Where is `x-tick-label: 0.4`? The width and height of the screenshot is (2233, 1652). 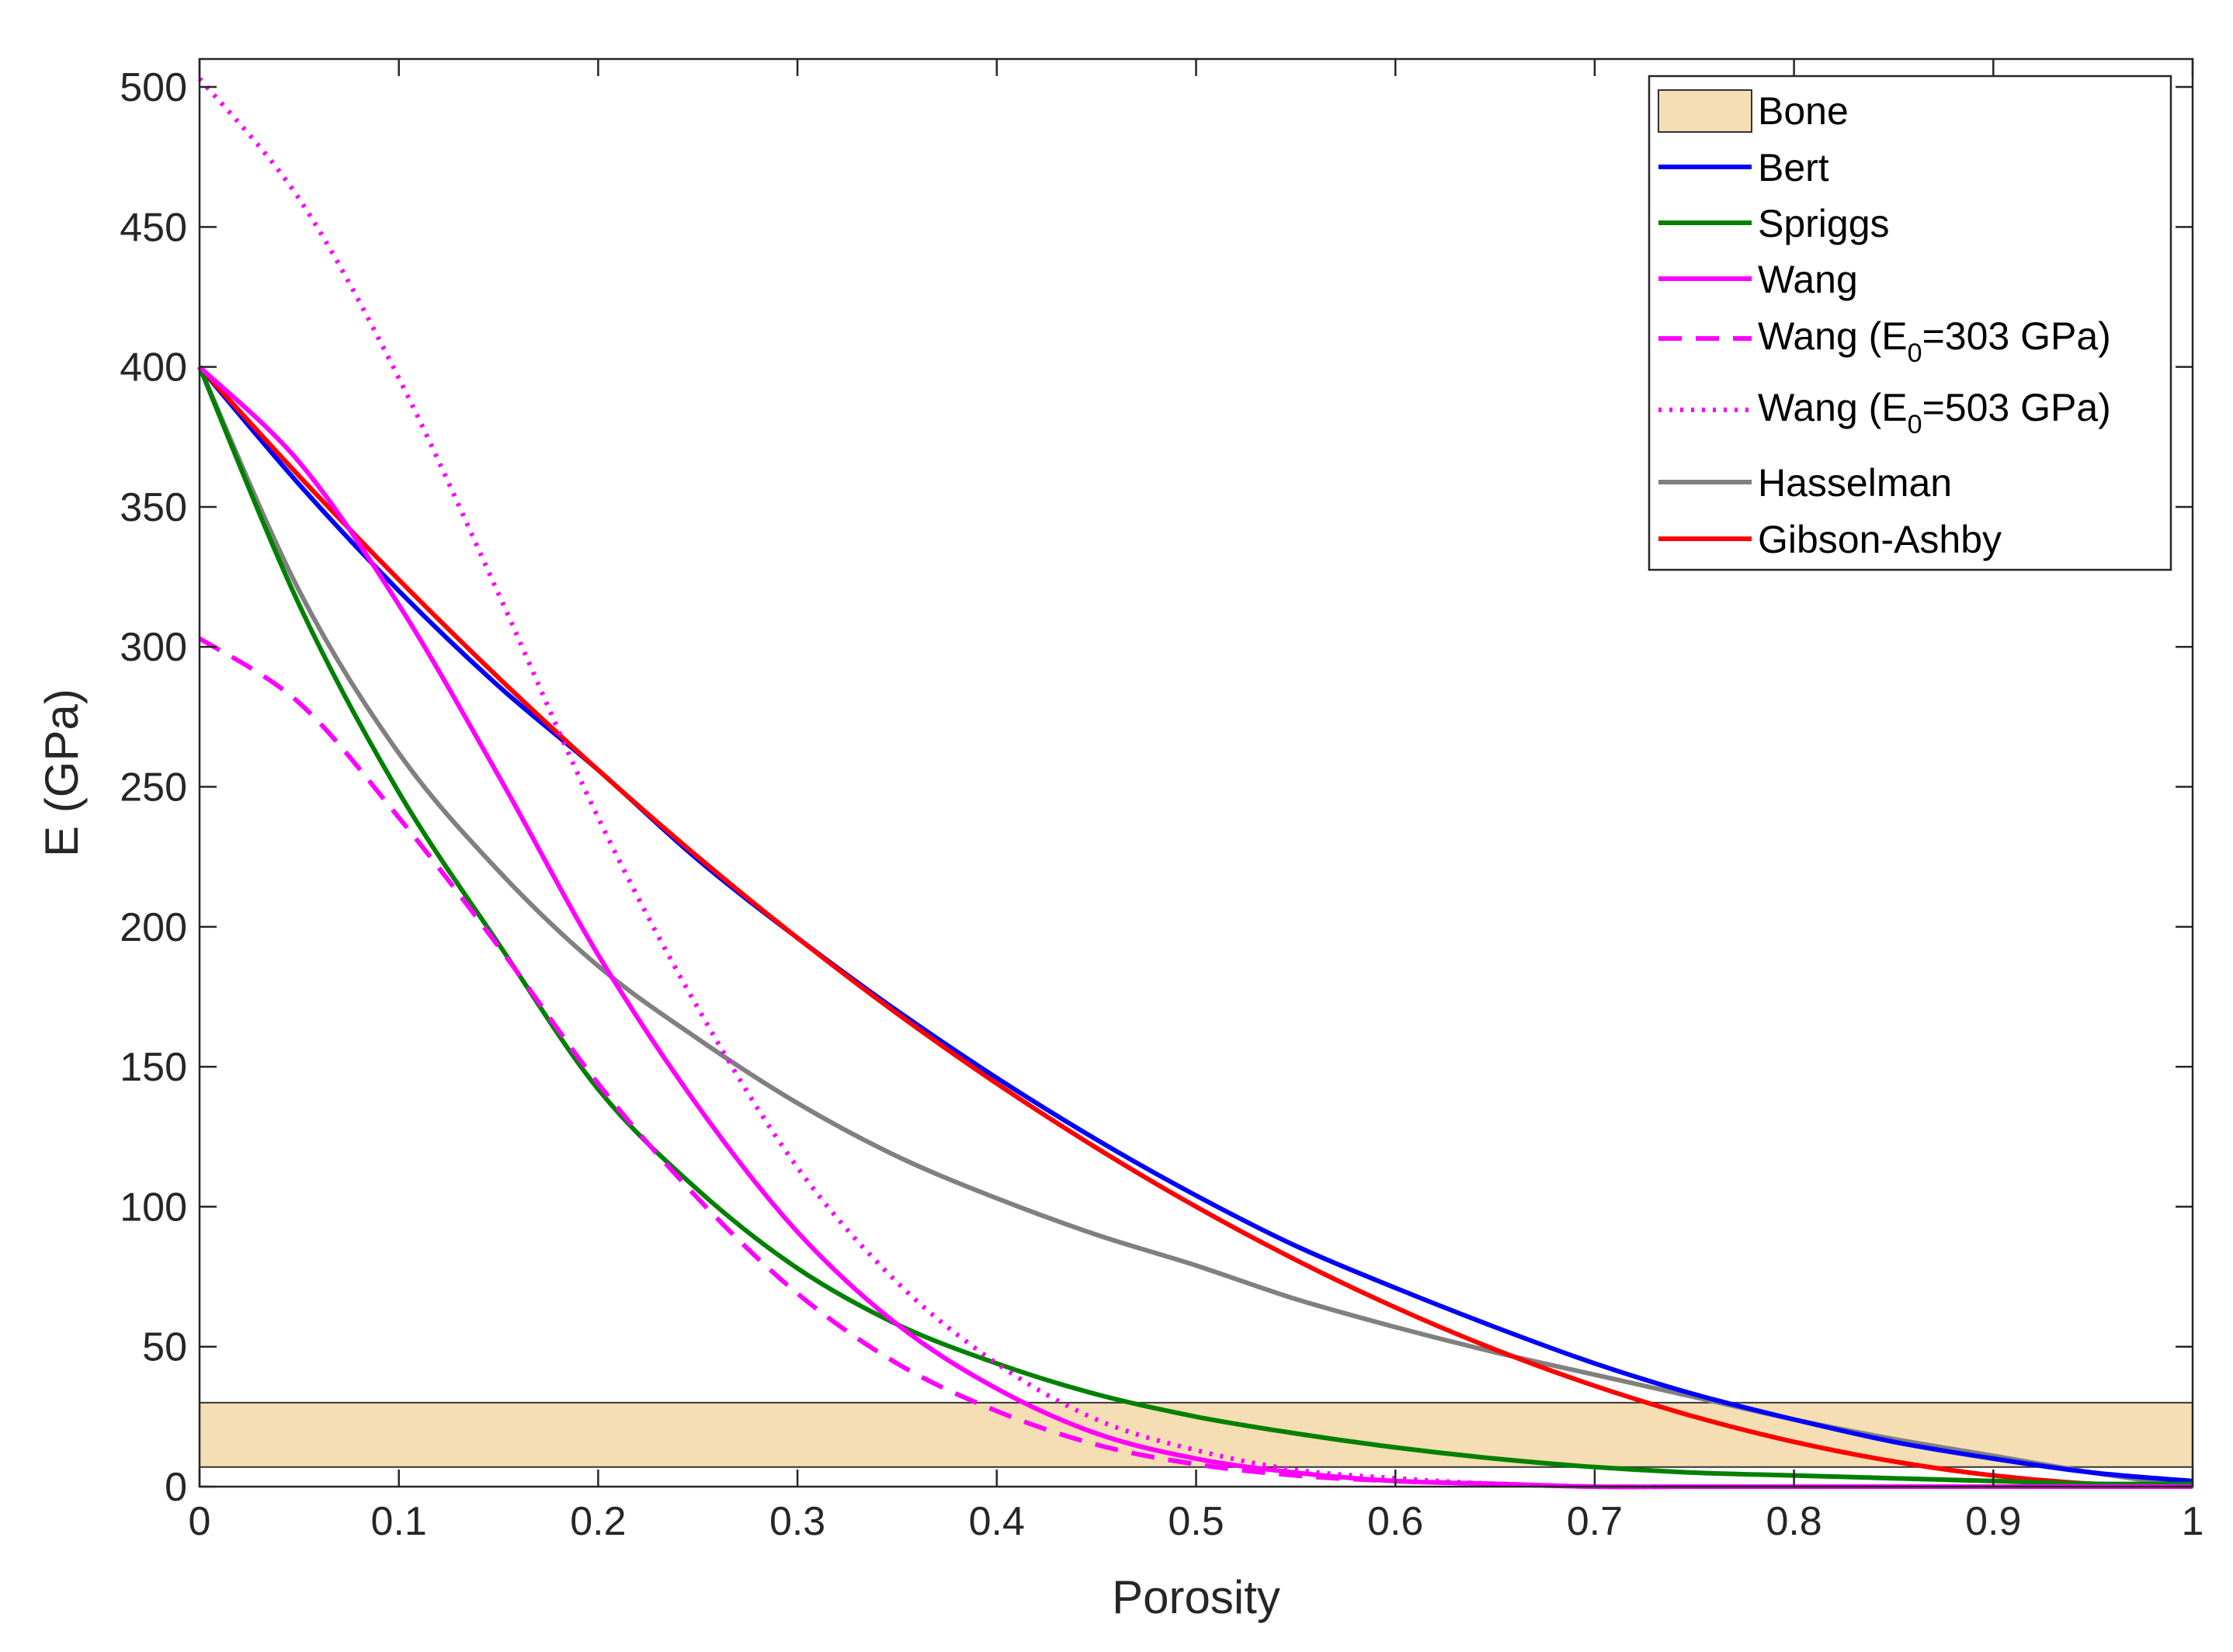 x-tick-label: 0.4 is located at coordinates (997, 1521).